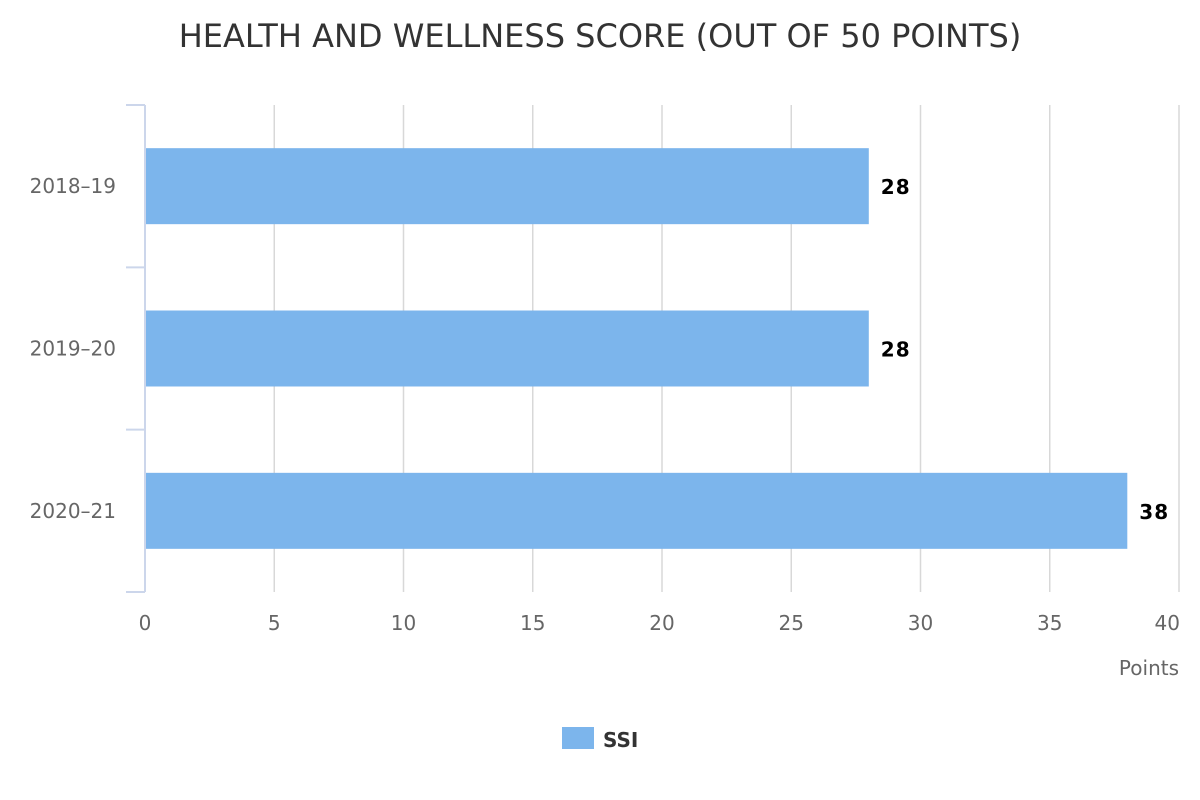 Image resolution: width=1200 pixels, height=800 pixels. What do you see at coordinates (532, 623) in the screenshot?
I see `x-tick-label: 15` at bounding box center [532, 623].